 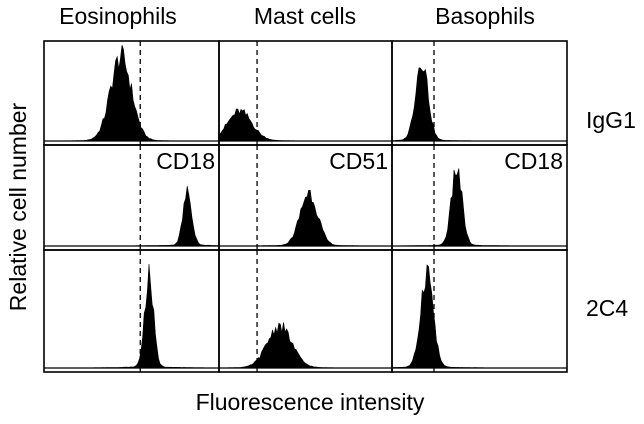 I want to click on column-label-basophils: Basophils, so click(x=485, y=16).